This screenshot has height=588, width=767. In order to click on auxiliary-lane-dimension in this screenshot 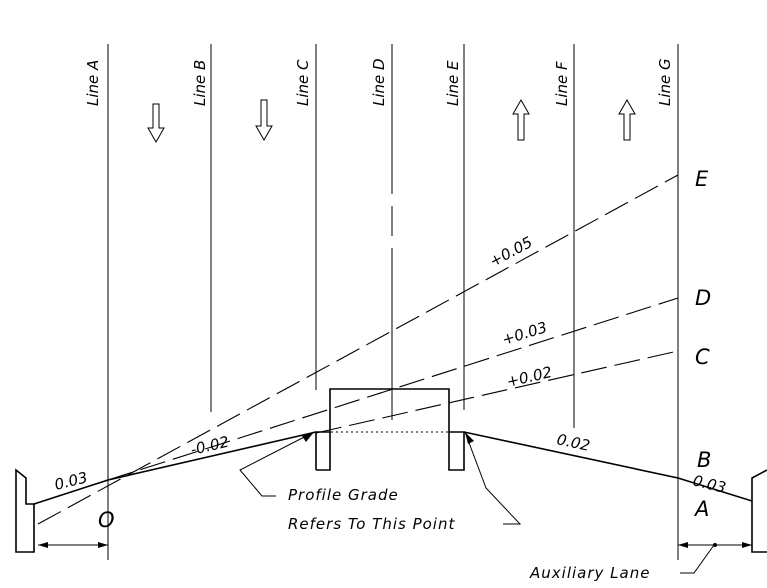, I will do `click(715, 545)`.